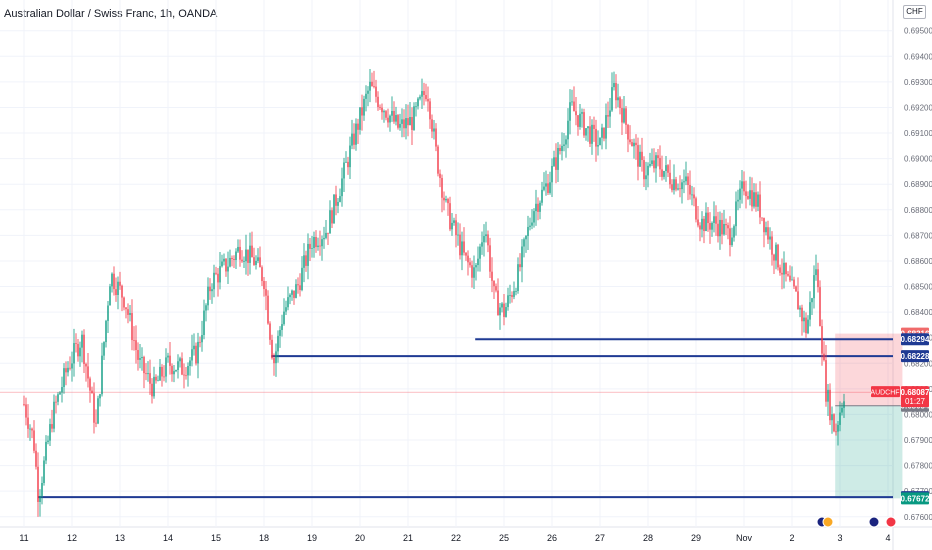 The width and height of the screenshot is (932, 550). Describe the element at coordinates (918, 414) in the screenshot. I see `y-tick-label: 0.68000` at that location.